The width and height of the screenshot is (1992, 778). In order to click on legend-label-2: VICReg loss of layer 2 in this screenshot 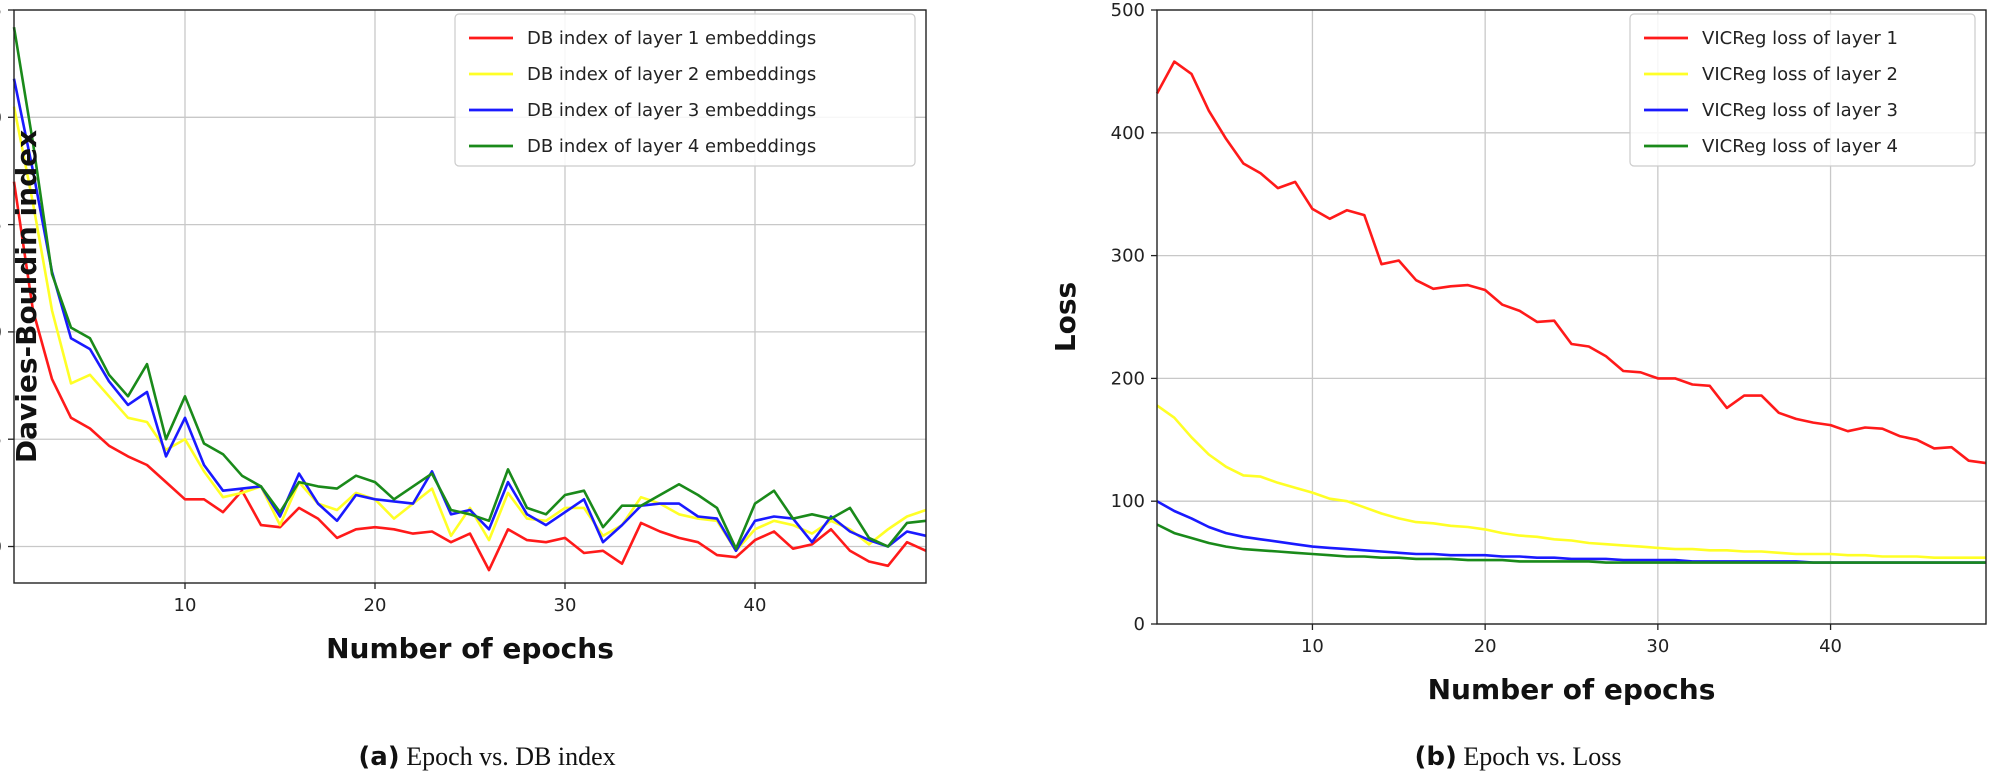, I will do `click(1800, 74)`.